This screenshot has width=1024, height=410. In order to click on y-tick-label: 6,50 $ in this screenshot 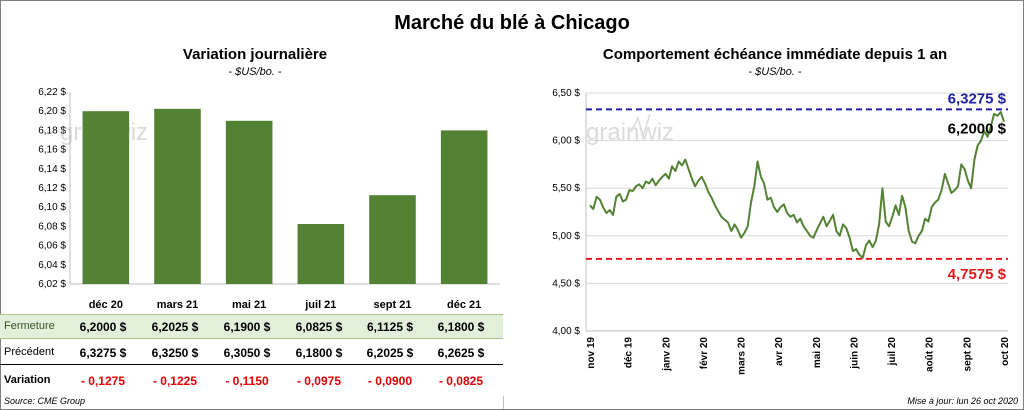, I will do `click(566, 93)`.